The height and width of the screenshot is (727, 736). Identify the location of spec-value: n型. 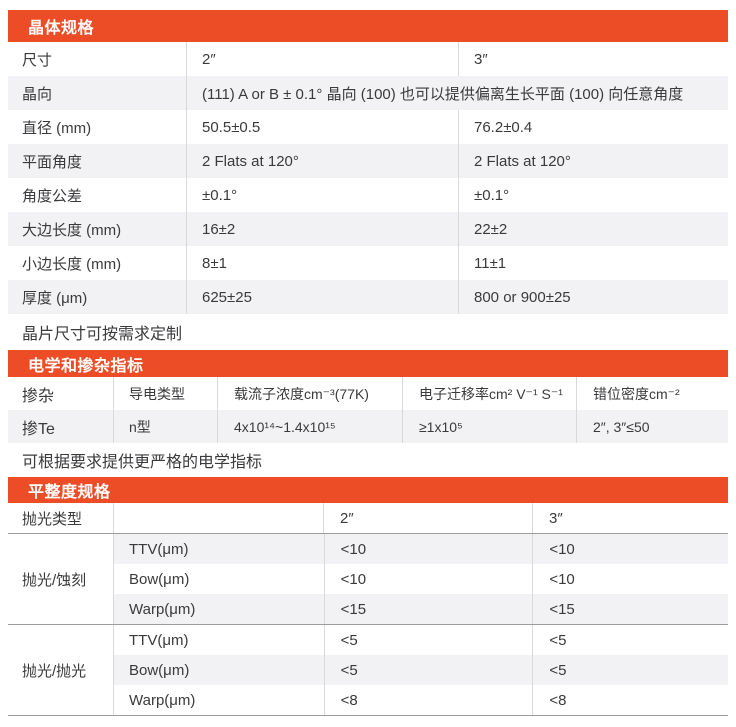
(165, 426).